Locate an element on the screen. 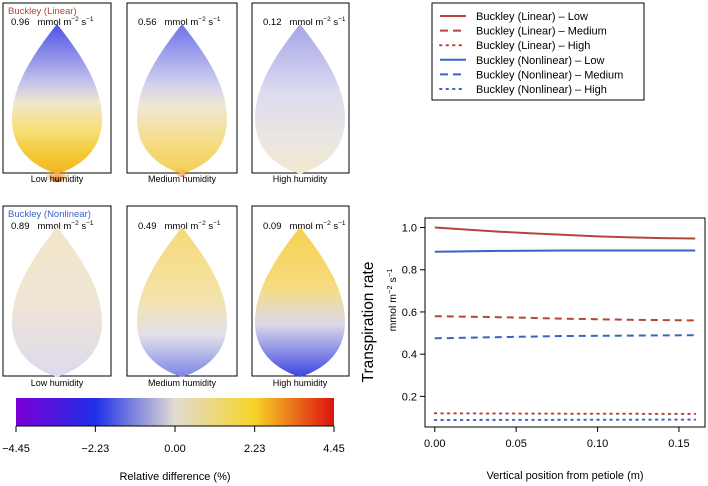  panel-value: 0.09 mmol m−2 s−1 is located at coordinates (304, 226).